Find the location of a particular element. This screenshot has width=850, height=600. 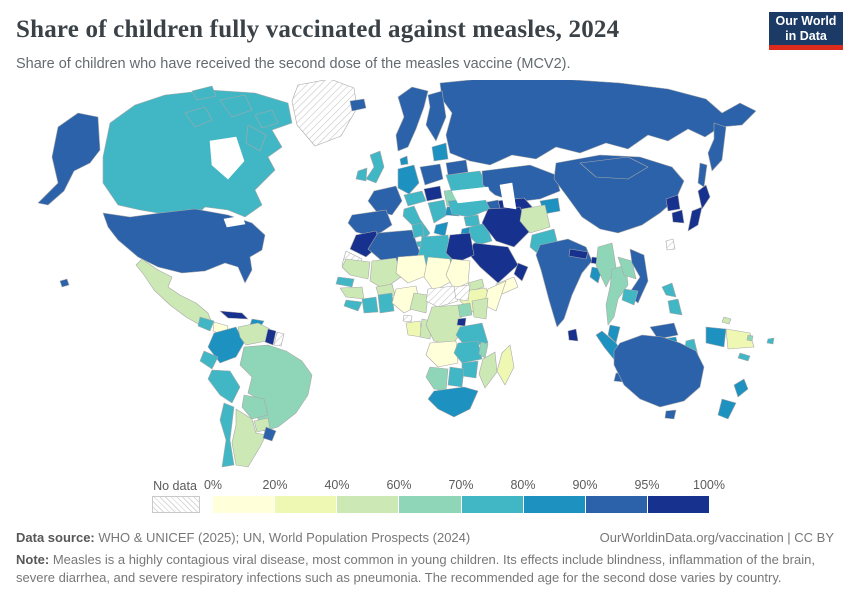

region-usa: United States is located at coordinates (184, 246).